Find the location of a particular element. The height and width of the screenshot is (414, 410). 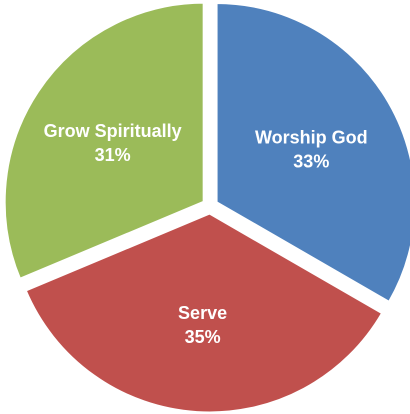

slice-label-worship-god: Worship God is located at coordinates (311, 138).